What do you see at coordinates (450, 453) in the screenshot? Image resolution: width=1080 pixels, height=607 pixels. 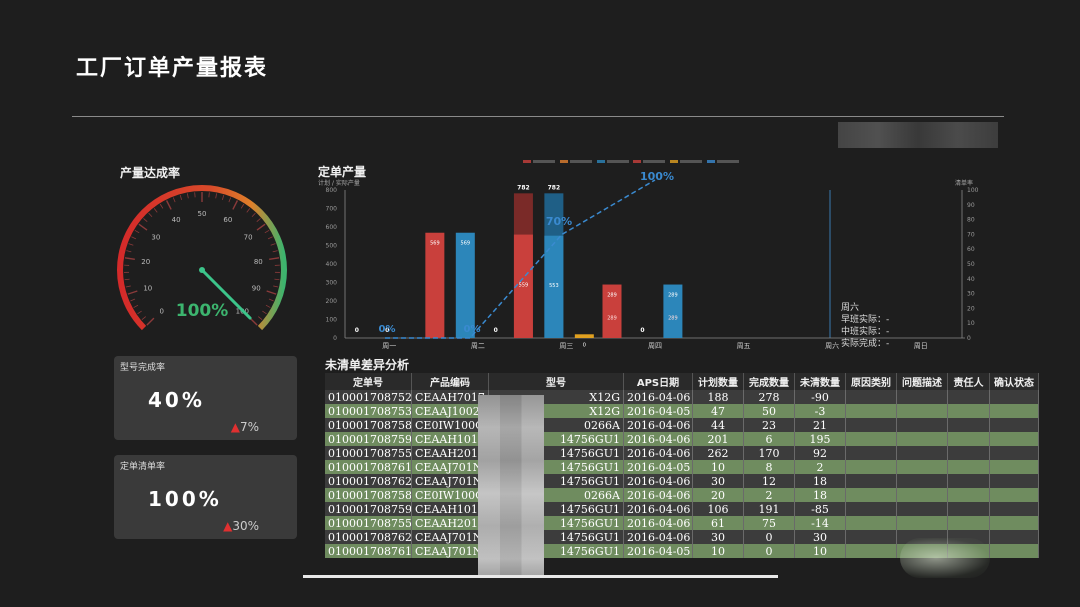 I see `table-cell: CEAAH201N` at bounding box center [450, 453].